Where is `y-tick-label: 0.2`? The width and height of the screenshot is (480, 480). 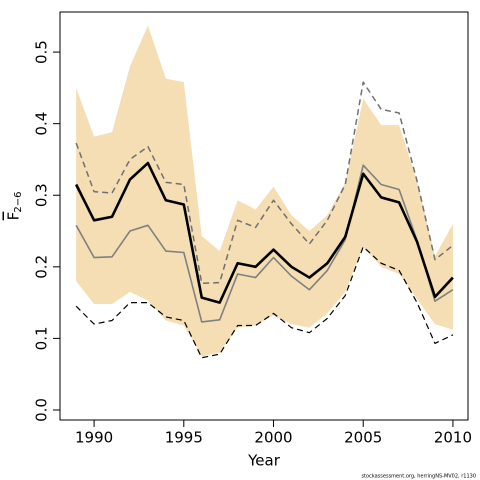 y-tick-label: 0.2 is located at coordinates (42, 267).